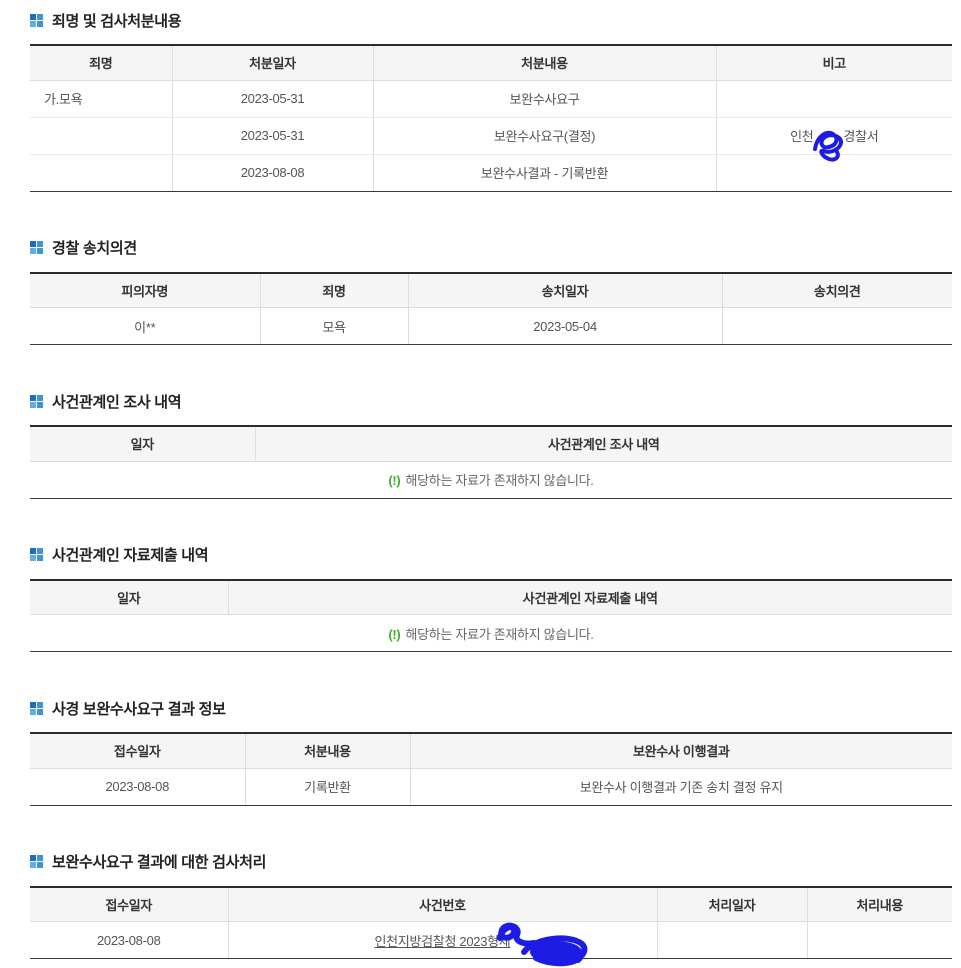 The height and width of the screenshot is (968, 961). What do you see at coordinates (442, 941) in the screenshot?
I see `case-number-link: 인천지방검찰청 2023형제` at bounding box center [442, 941].